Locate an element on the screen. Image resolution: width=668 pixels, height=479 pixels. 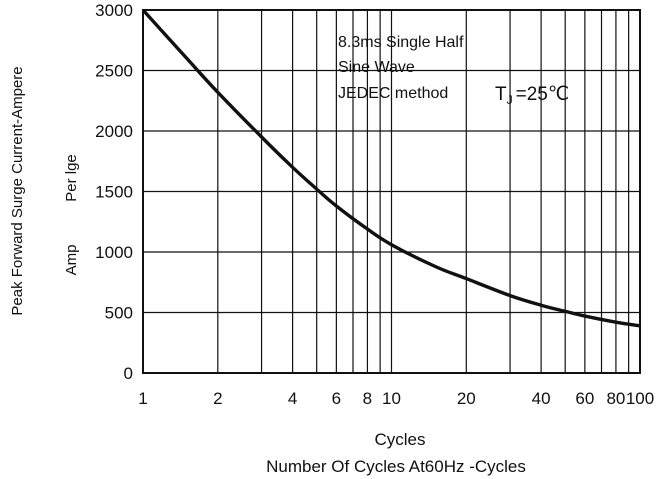
y-tick-label: 1500 is located at coordinates (114, 192).